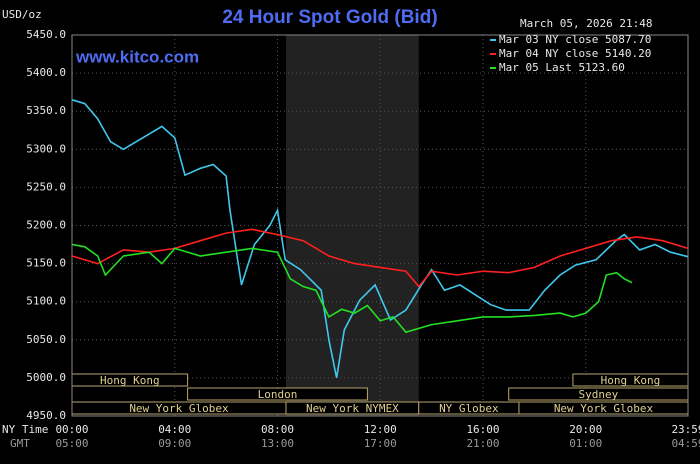 The width and height of the screenshot is (700, 464). What do you see at coordinates (174, 429) in the screenshot?
I see `x-tick-label: 04:00` at bounding box center [174, 429].